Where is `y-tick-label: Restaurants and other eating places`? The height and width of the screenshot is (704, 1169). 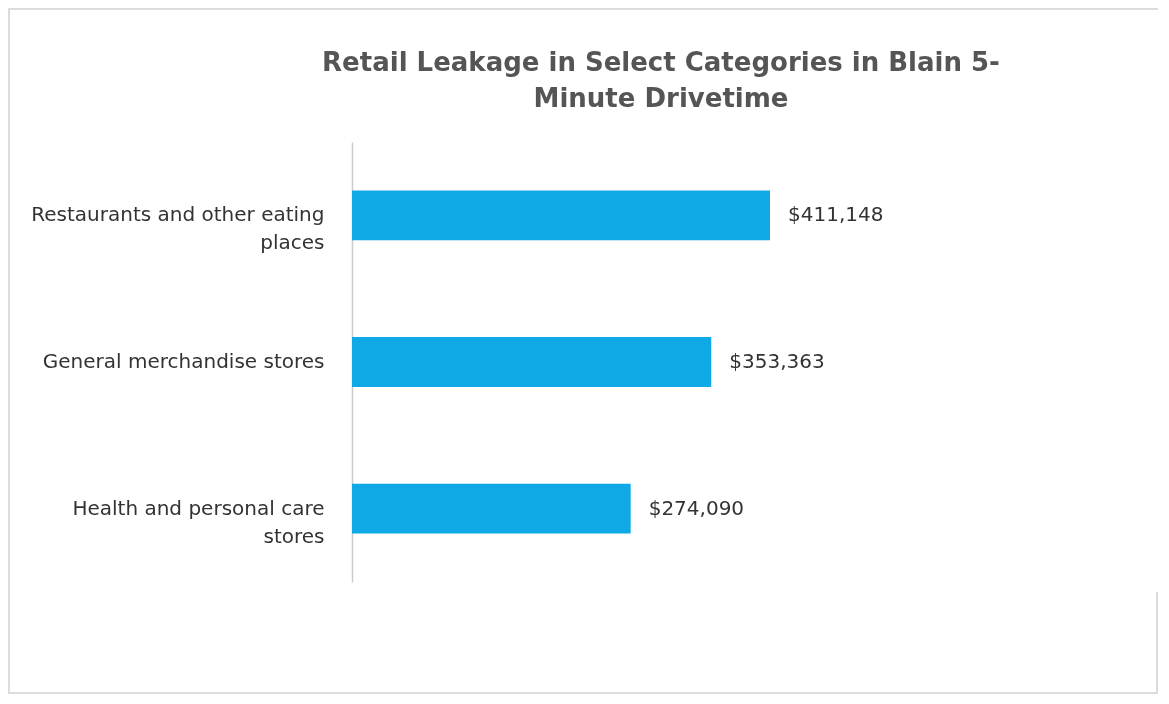 y-tick-label: Restaurants and other eating places is located at coordinates (178, 228).